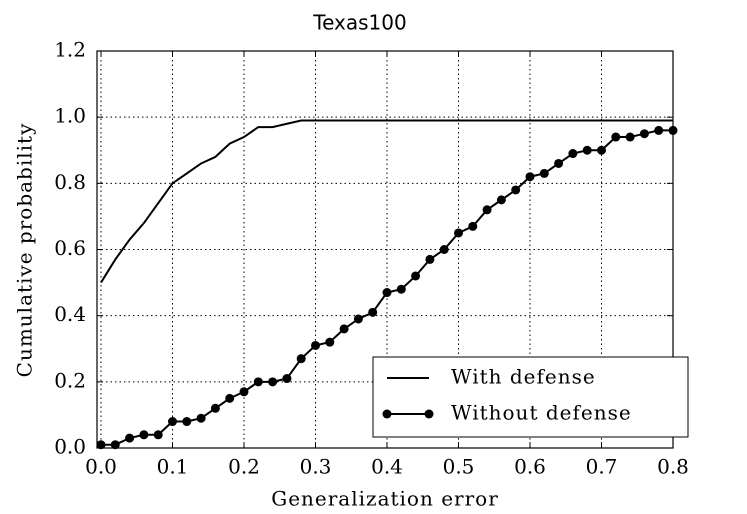  What do you see at coordinates (25, 250) in the screenshot?
I see `y-axis-label: Cumulative probability` at bounding box center [25, 250].